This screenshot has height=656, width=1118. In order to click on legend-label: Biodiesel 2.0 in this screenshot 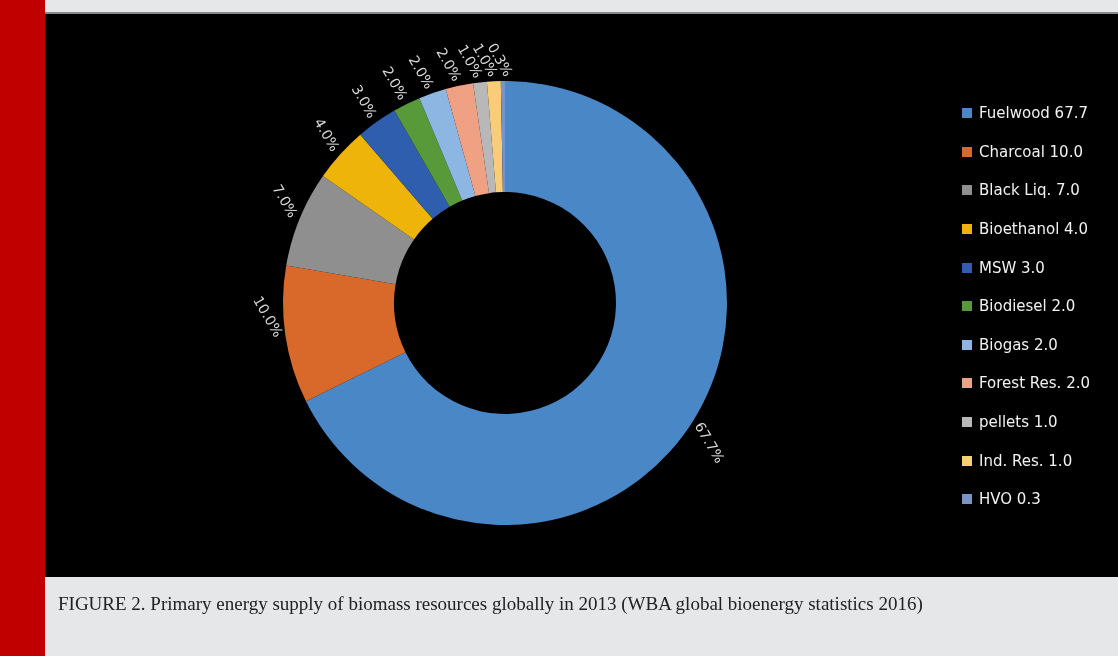, I will do `click(1027, 306)`.